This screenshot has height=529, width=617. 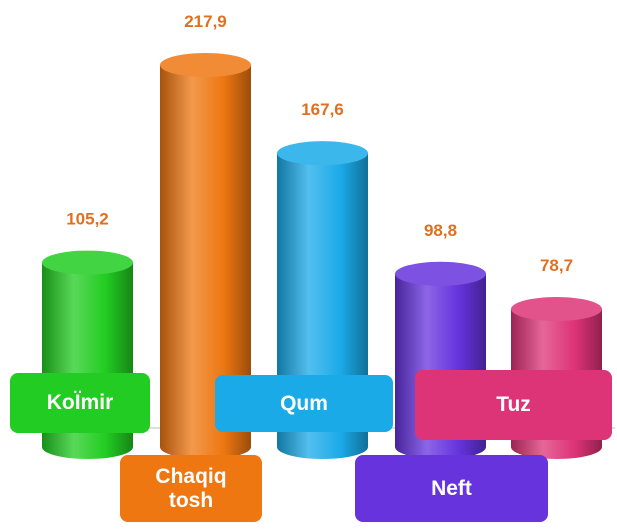 What do you see at coordinates (80, 403) in the screenshot?
I see `category-label: KoÏmir` at bounding box center [80, 403].